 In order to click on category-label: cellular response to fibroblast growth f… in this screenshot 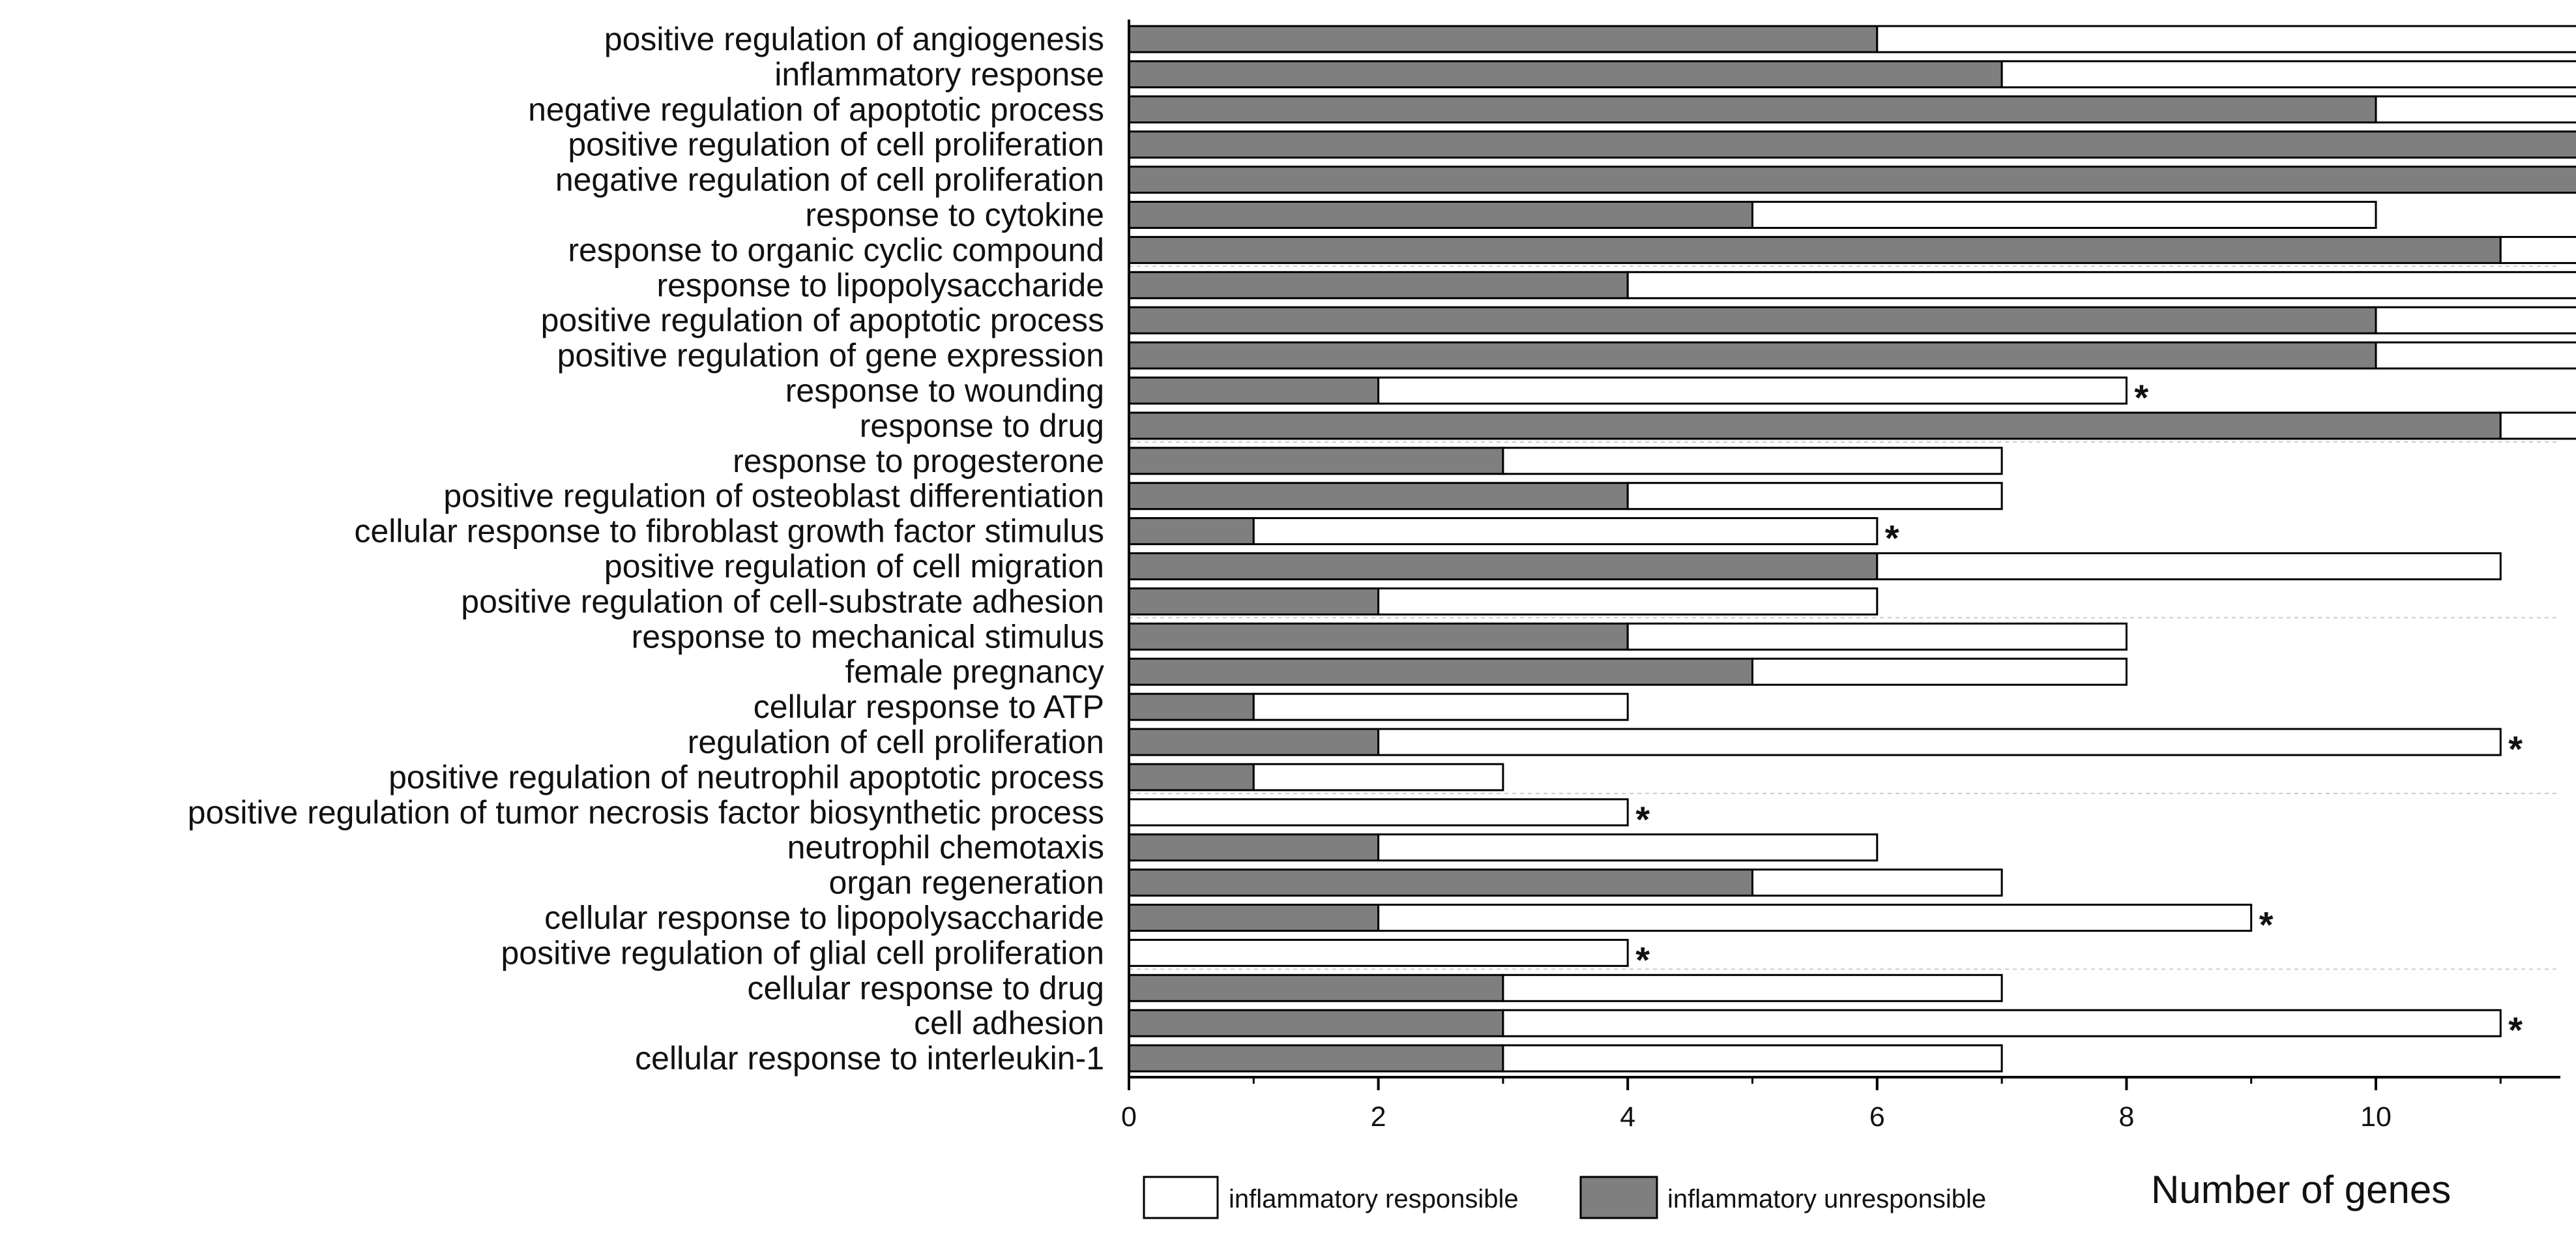, I will do `click(729, 531)`.